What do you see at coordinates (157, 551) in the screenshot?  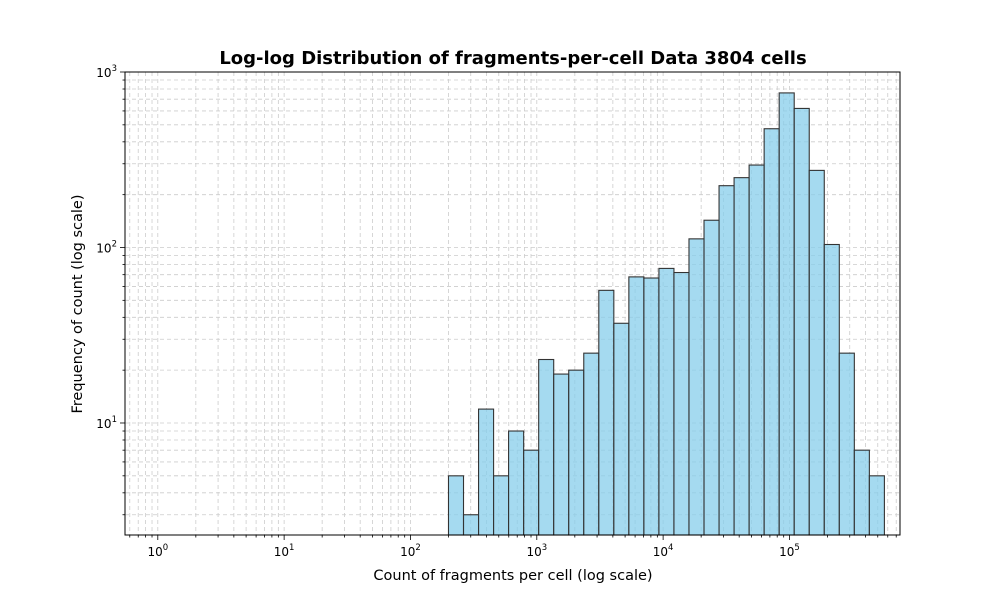 I see `x-tick-label: 10⁰` at bounding box center [157, 551].